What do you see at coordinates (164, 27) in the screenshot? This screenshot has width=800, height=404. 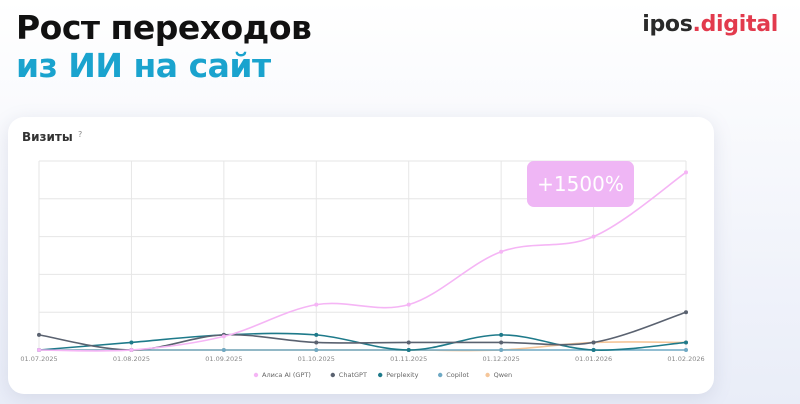 I see `page-title: Рост переходов` at bounding box center [164, 27].